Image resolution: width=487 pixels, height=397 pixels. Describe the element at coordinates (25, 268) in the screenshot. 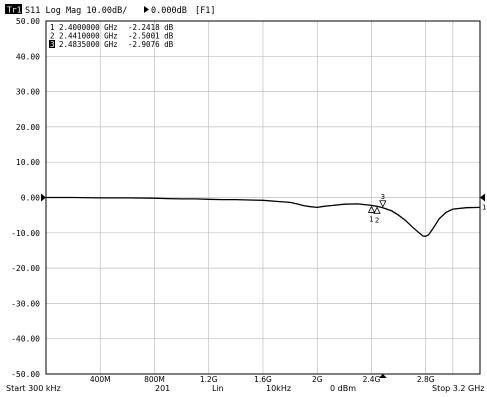

I see `y-tick-label: -20.00` at that location.